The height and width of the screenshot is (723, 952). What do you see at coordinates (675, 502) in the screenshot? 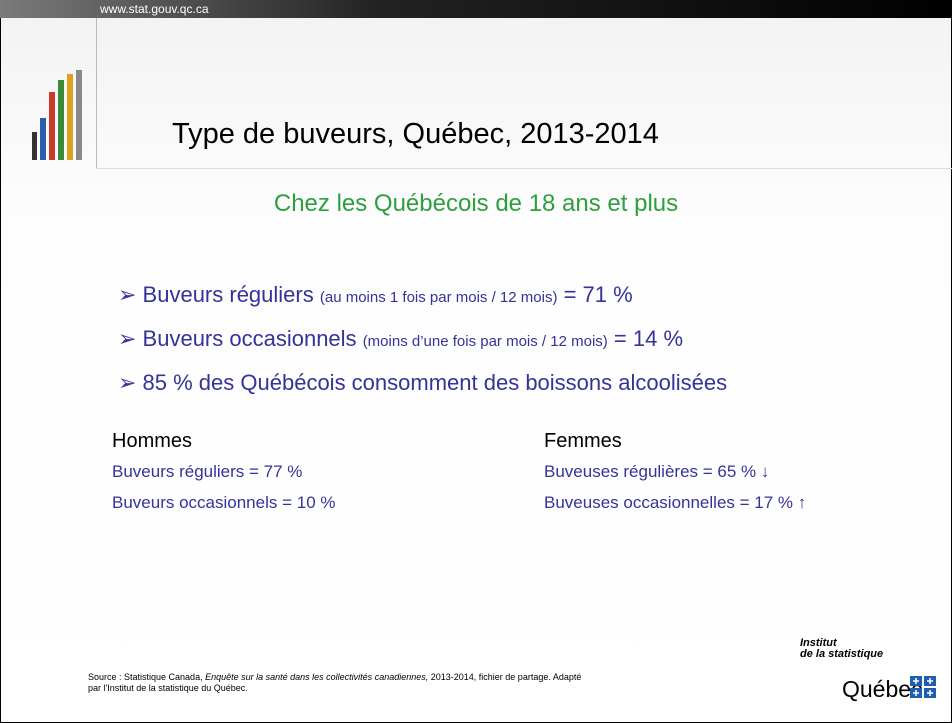
I see `stat-line: Buveuses occasionnelles = 17 % ↑` at bounding box center [675, 502].